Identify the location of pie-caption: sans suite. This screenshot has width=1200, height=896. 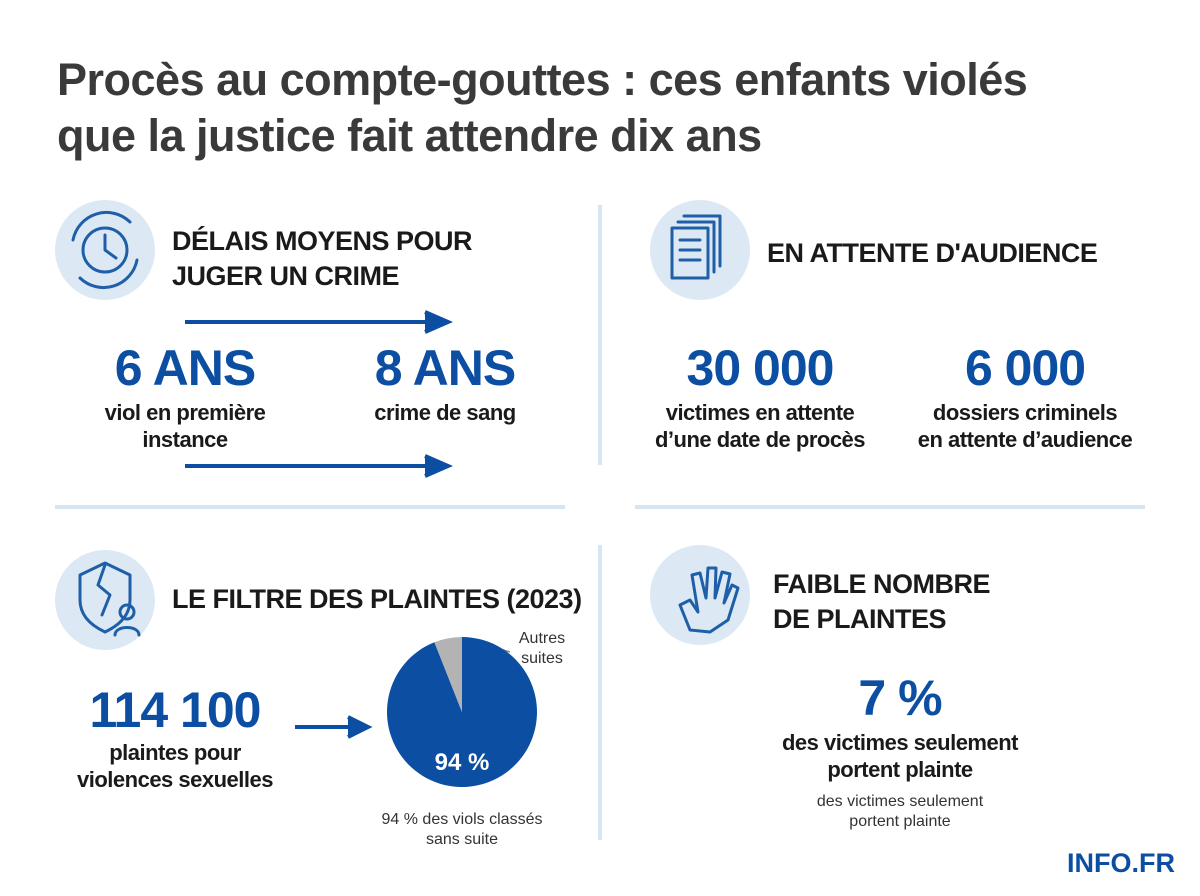
(462, 839).